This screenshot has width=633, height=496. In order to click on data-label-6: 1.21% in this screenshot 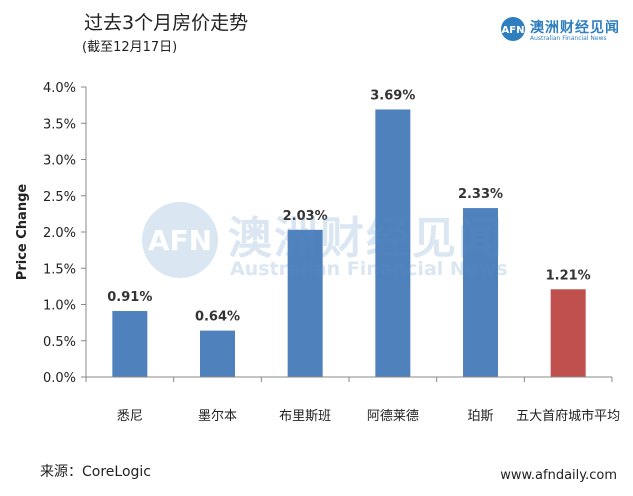, I will do `click(568, 275)`.